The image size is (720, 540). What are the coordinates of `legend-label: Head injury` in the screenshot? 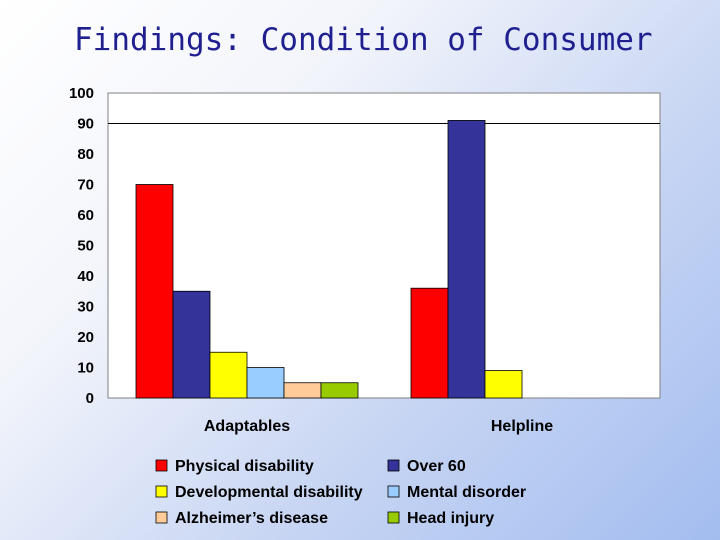 It's located at (450, 518).